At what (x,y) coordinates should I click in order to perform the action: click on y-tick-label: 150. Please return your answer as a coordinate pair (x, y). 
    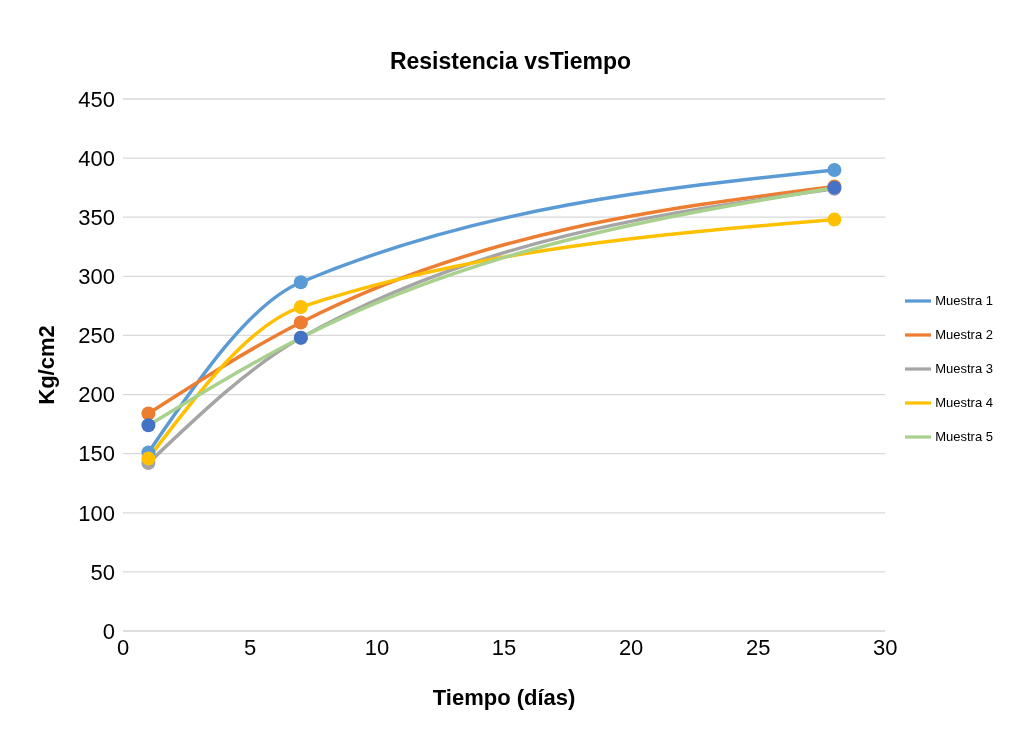
    Looking at the image, I should click on (96, 454).